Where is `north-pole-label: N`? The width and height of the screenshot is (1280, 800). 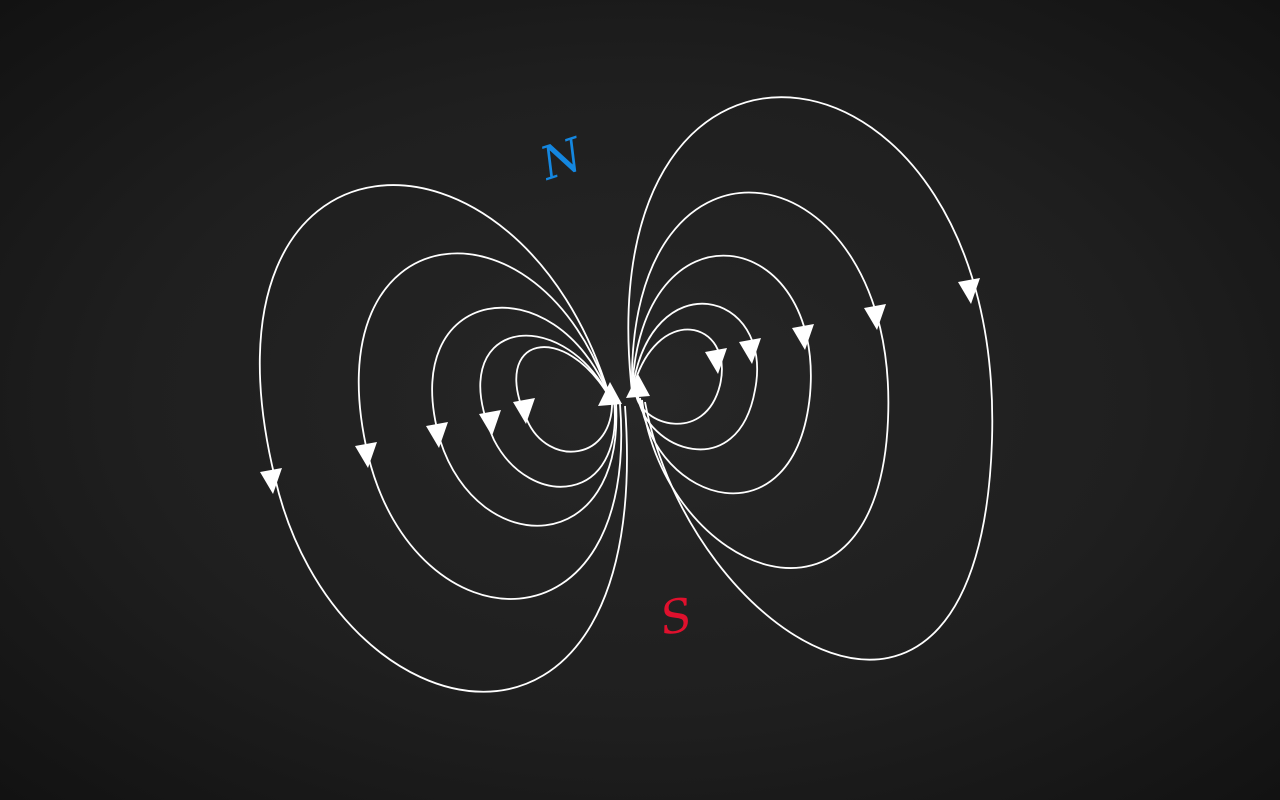 north-pole-label: N is located at coordinates (562, 158).